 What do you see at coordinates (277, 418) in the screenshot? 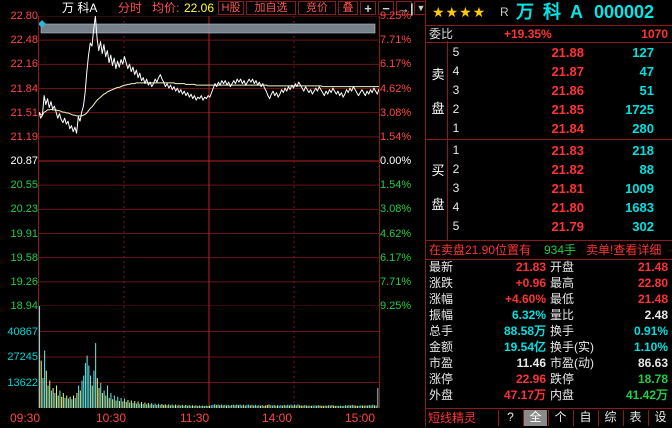
I see `time-tick-3: 14:00` at bounding box center [277, 418].